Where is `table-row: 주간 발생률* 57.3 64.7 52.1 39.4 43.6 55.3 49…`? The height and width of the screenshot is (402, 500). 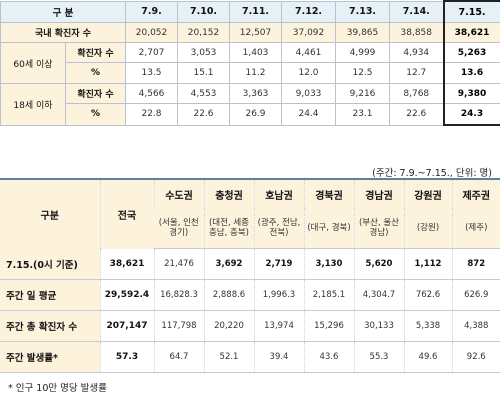
table-row: 주간 발생률* 57.3 64.7 52.1 39.4 43.6 55.3 49… is located at coordinates (250, 357).